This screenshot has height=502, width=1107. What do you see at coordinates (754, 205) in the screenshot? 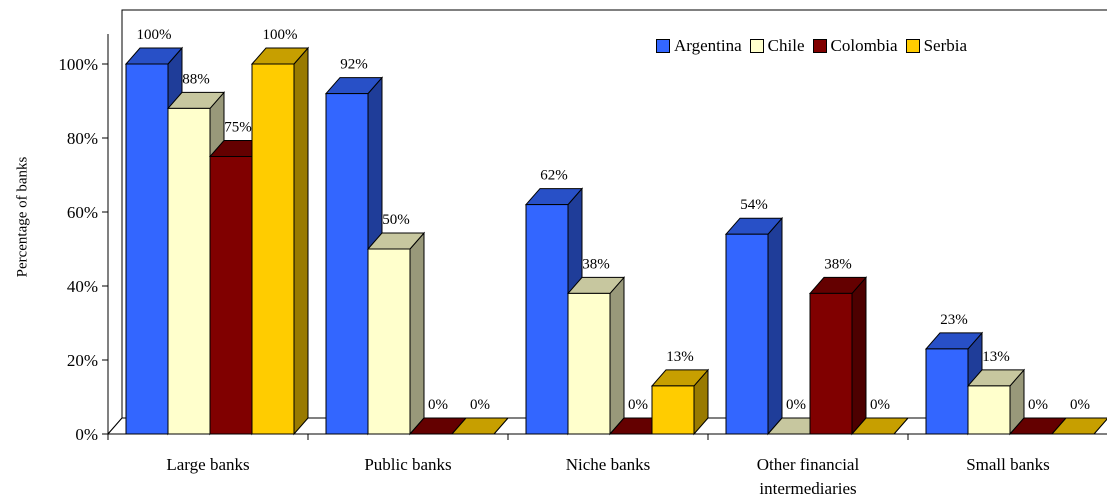
I see `data-label-argentina-other-financial-intermediaries: 54%` at bounding box center [754, 205].